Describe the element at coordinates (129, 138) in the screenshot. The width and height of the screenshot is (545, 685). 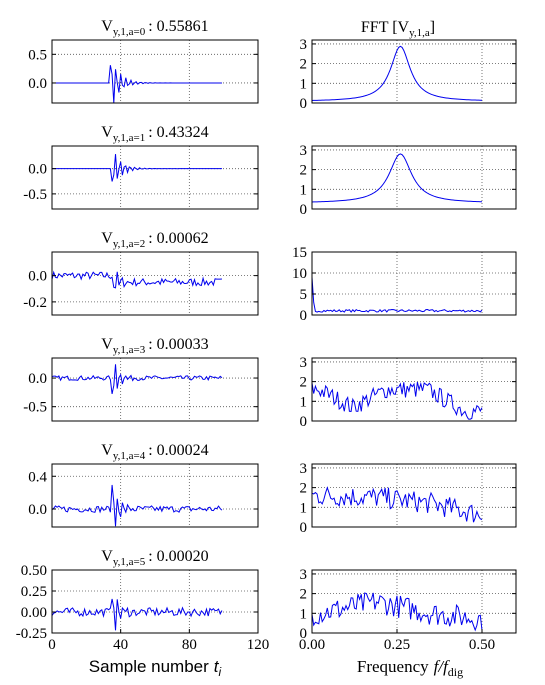
I see `title-subscript: y,1,a=1` at that location.